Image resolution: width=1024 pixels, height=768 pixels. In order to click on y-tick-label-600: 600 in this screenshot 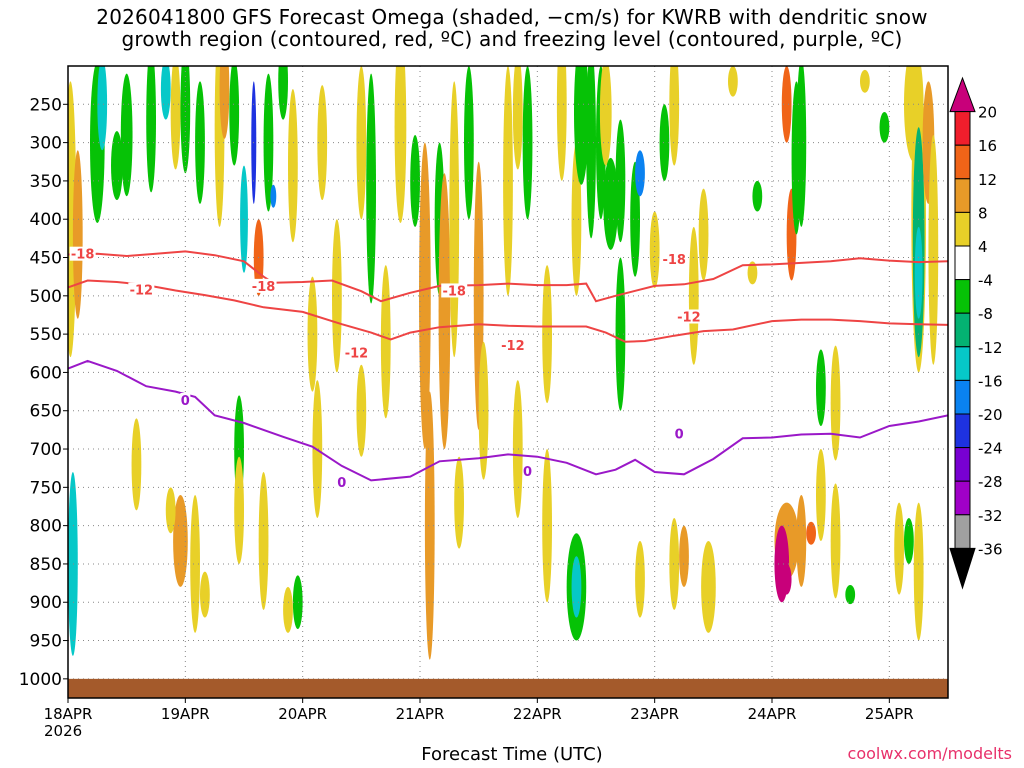, I will do `click(46, 373)`.